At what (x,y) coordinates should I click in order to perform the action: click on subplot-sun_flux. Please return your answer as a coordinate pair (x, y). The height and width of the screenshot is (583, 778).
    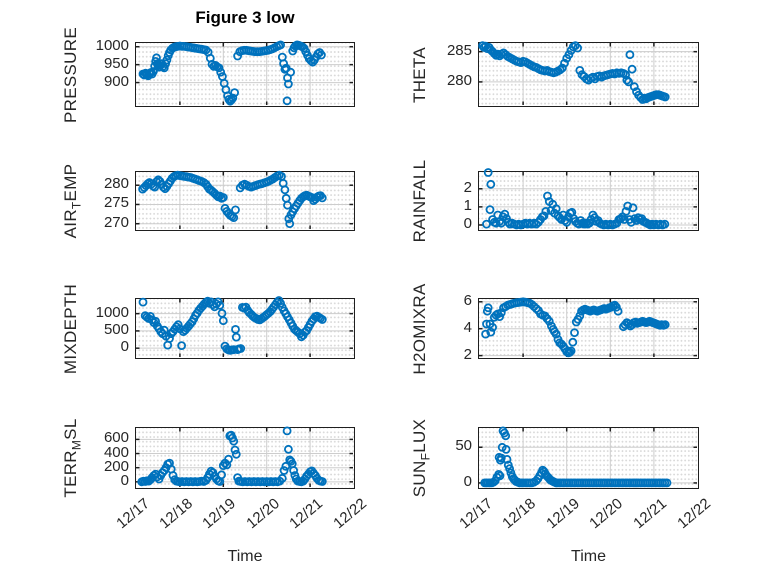
    Looking at the image, I should click on (588, 457).